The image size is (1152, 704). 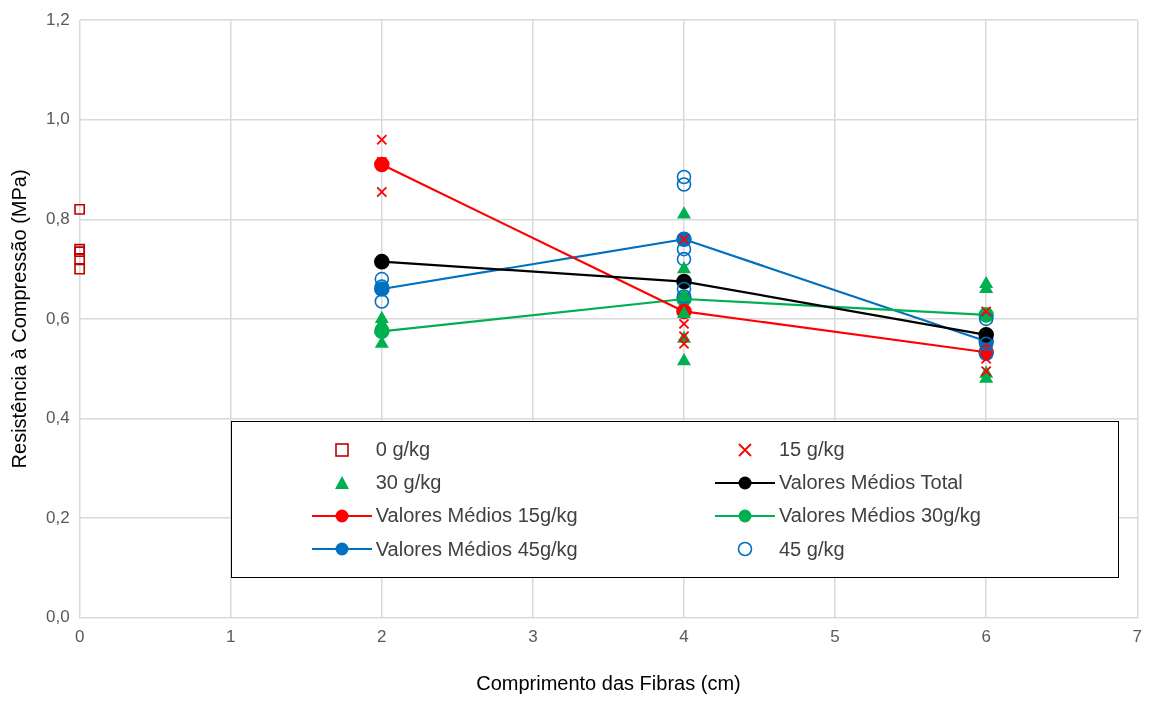 I want to click on y-tick-label: 0,2, so click(x=57, y=517).